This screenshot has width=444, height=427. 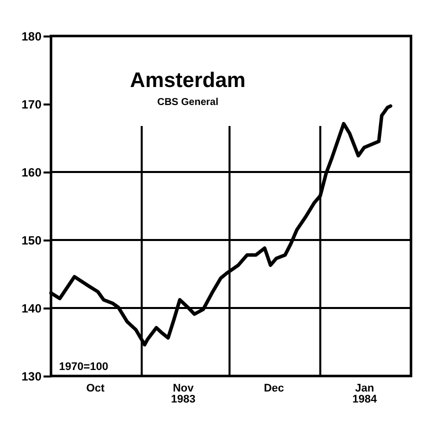 What do you see at coordinates (183, 394) in the screenshot?
I see `x-tick-label: Nov 1983` at bounding box center [183, 394].